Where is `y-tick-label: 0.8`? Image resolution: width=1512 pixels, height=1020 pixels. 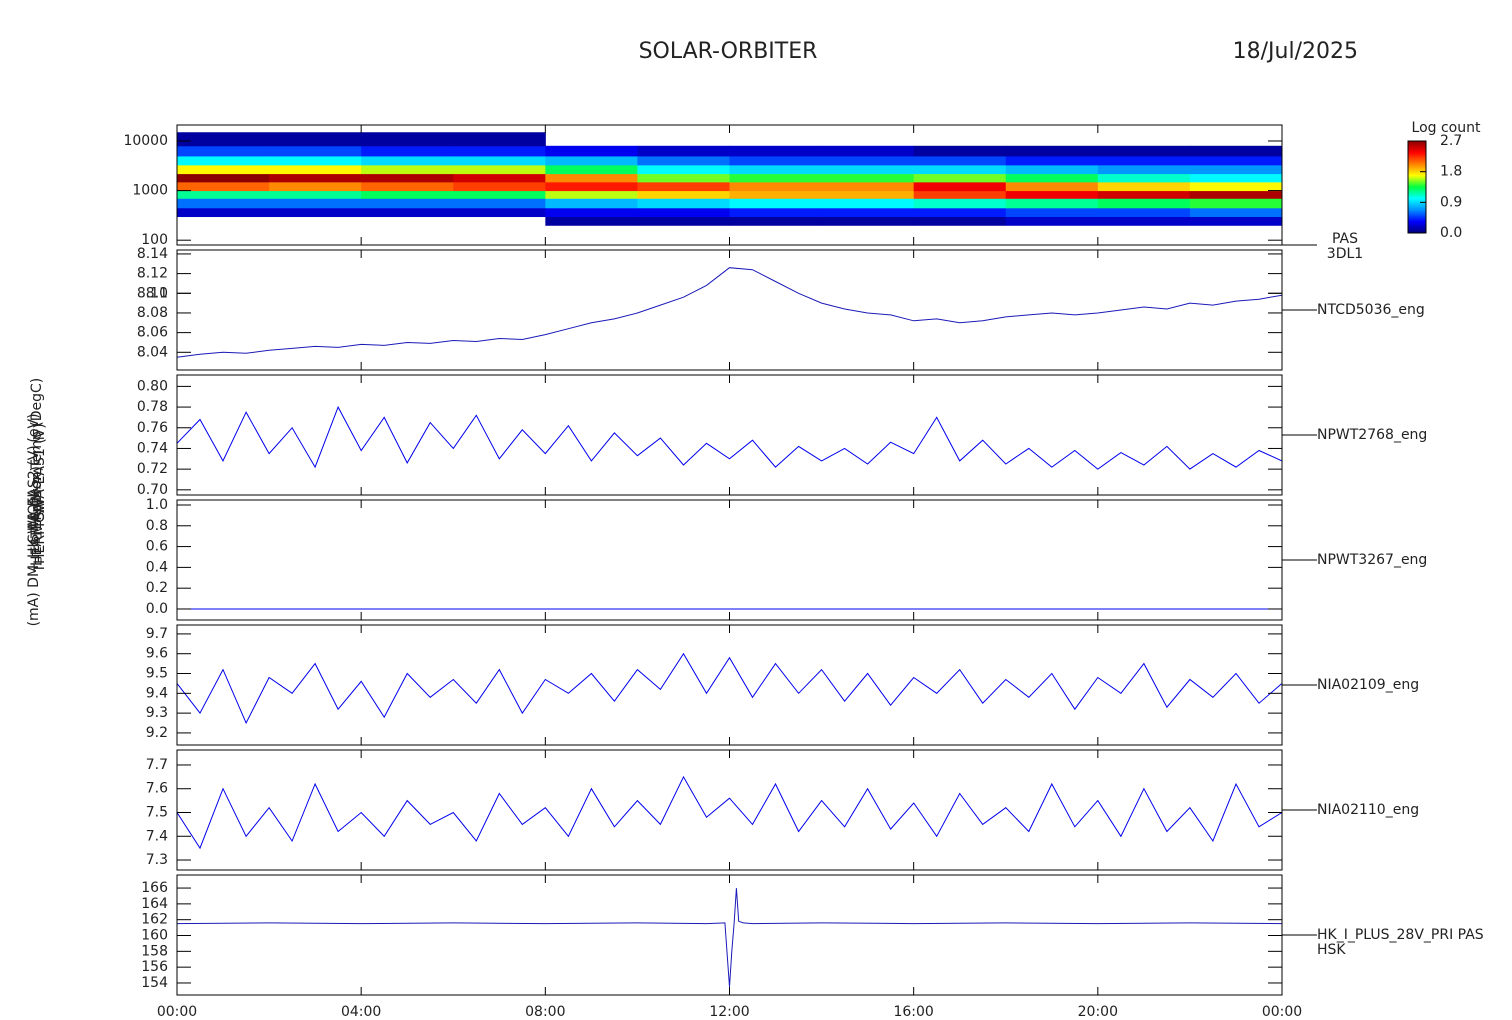 y-tick-label: 0.8 is located at coordinates (157, 526).